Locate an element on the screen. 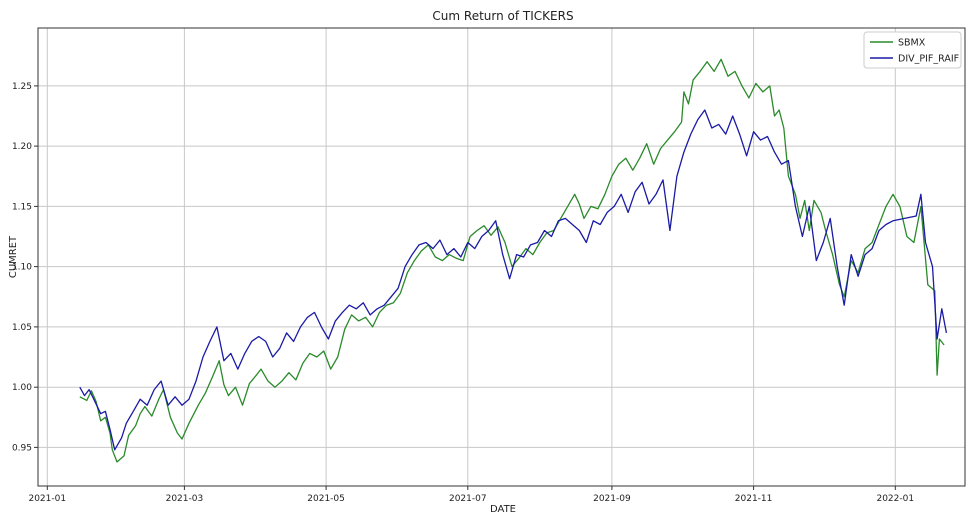  y-tick-label: 1.10 is located at coordinates (22, 268).